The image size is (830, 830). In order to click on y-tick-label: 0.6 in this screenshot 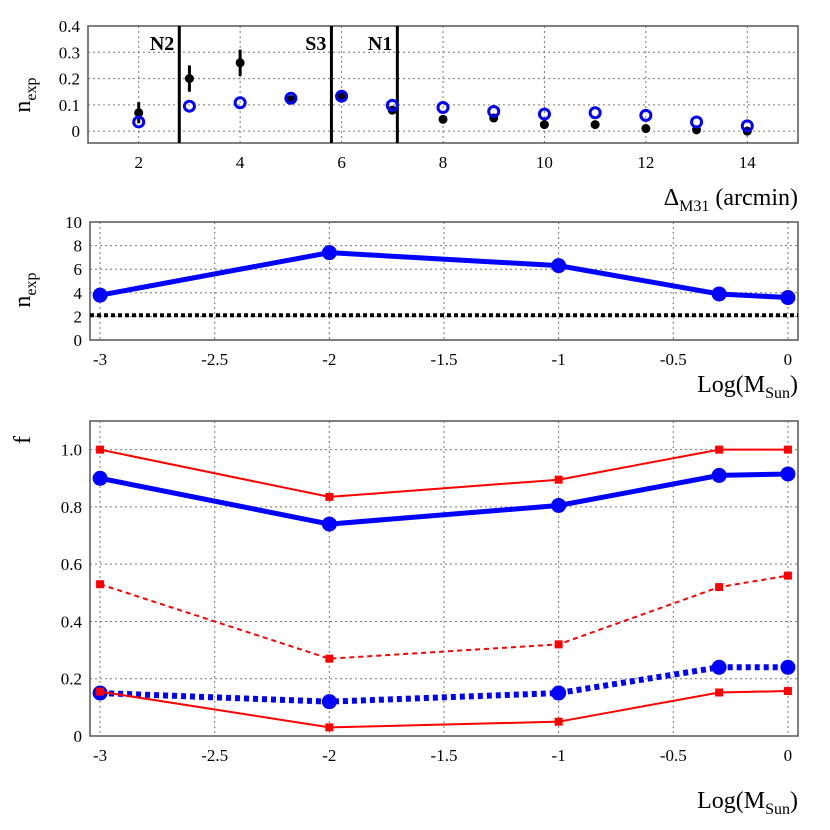, I will do `click(71, 564)`.